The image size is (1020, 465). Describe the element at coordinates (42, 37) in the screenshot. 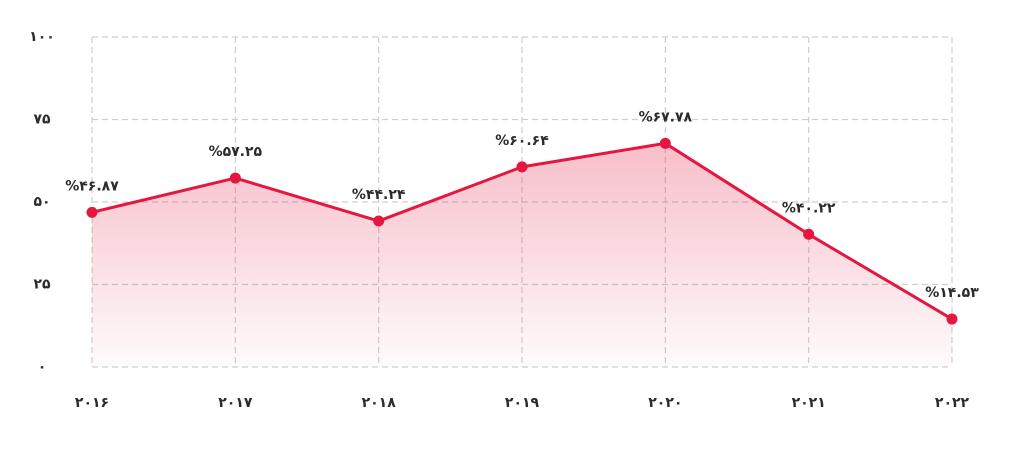

I see `y-tick-label: ۱۰۰` at that location.